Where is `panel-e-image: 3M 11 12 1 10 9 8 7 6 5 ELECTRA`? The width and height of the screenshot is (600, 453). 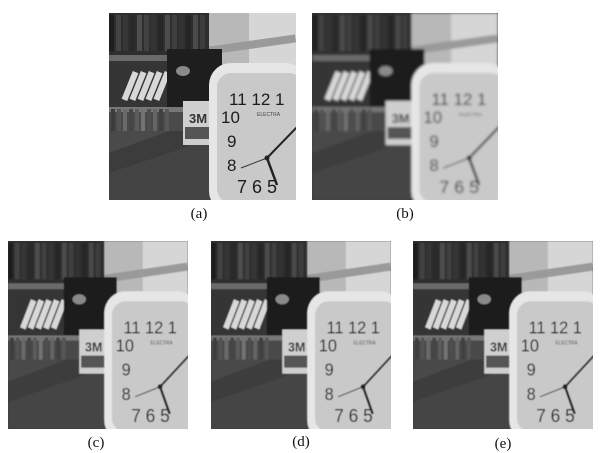
panel-e-image: 3M 11 12 1 10 9 8 7 6 5 ELECTRA is located at coordinates (503, 335).